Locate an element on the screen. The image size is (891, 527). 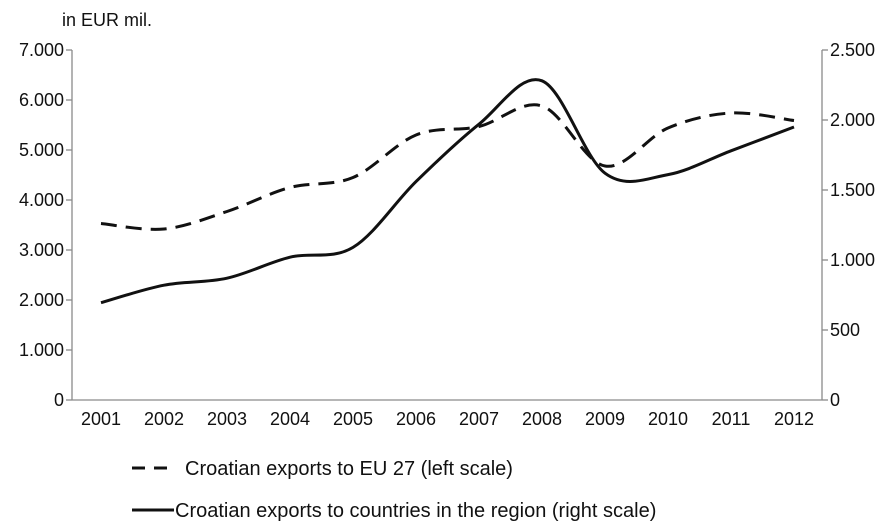
right-tick-label: 1.500 is located at coordinates (852, 190).